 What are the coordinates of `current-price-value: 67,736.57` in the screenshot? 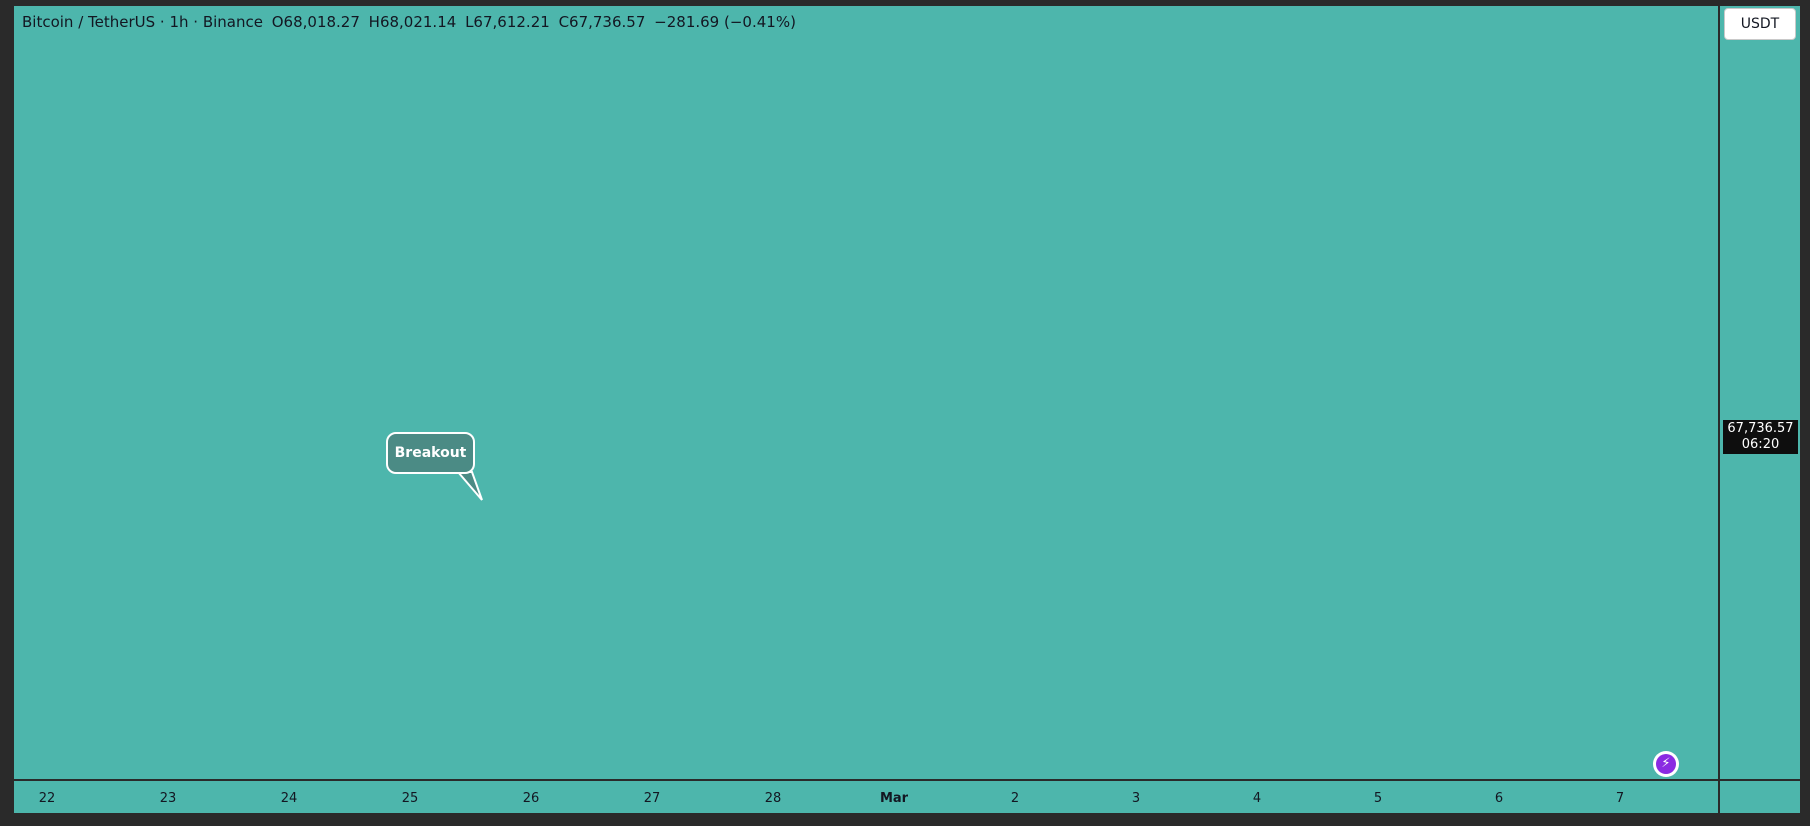 It's located at (1760, 428).